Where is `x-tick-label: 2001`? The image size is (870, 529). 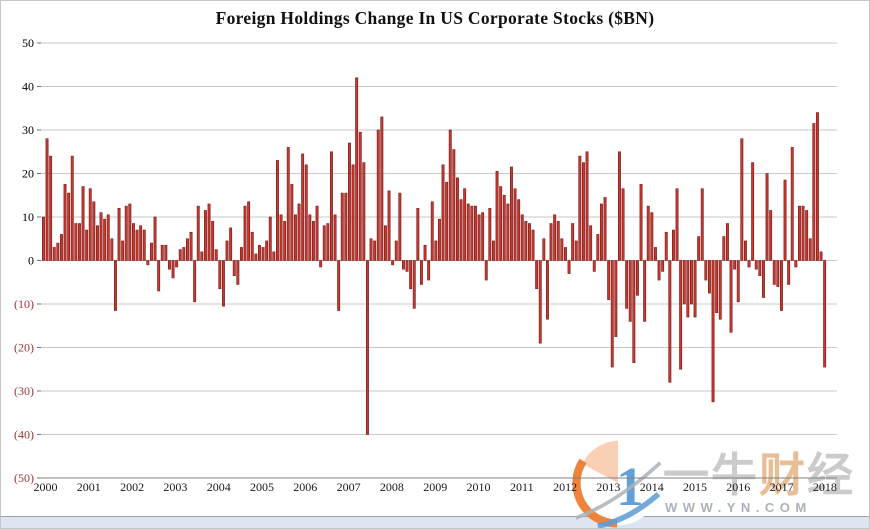 x-tick-label: 2001 is located at coordinates (89, 487).